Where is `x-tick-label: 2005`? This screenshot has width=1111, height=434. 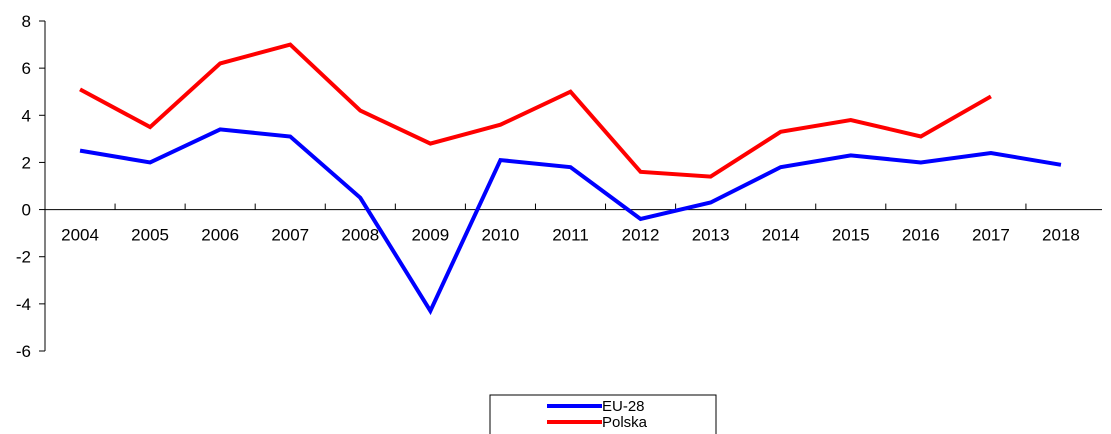 x-tick-label: 2005 is located at coordinates (150, 235).